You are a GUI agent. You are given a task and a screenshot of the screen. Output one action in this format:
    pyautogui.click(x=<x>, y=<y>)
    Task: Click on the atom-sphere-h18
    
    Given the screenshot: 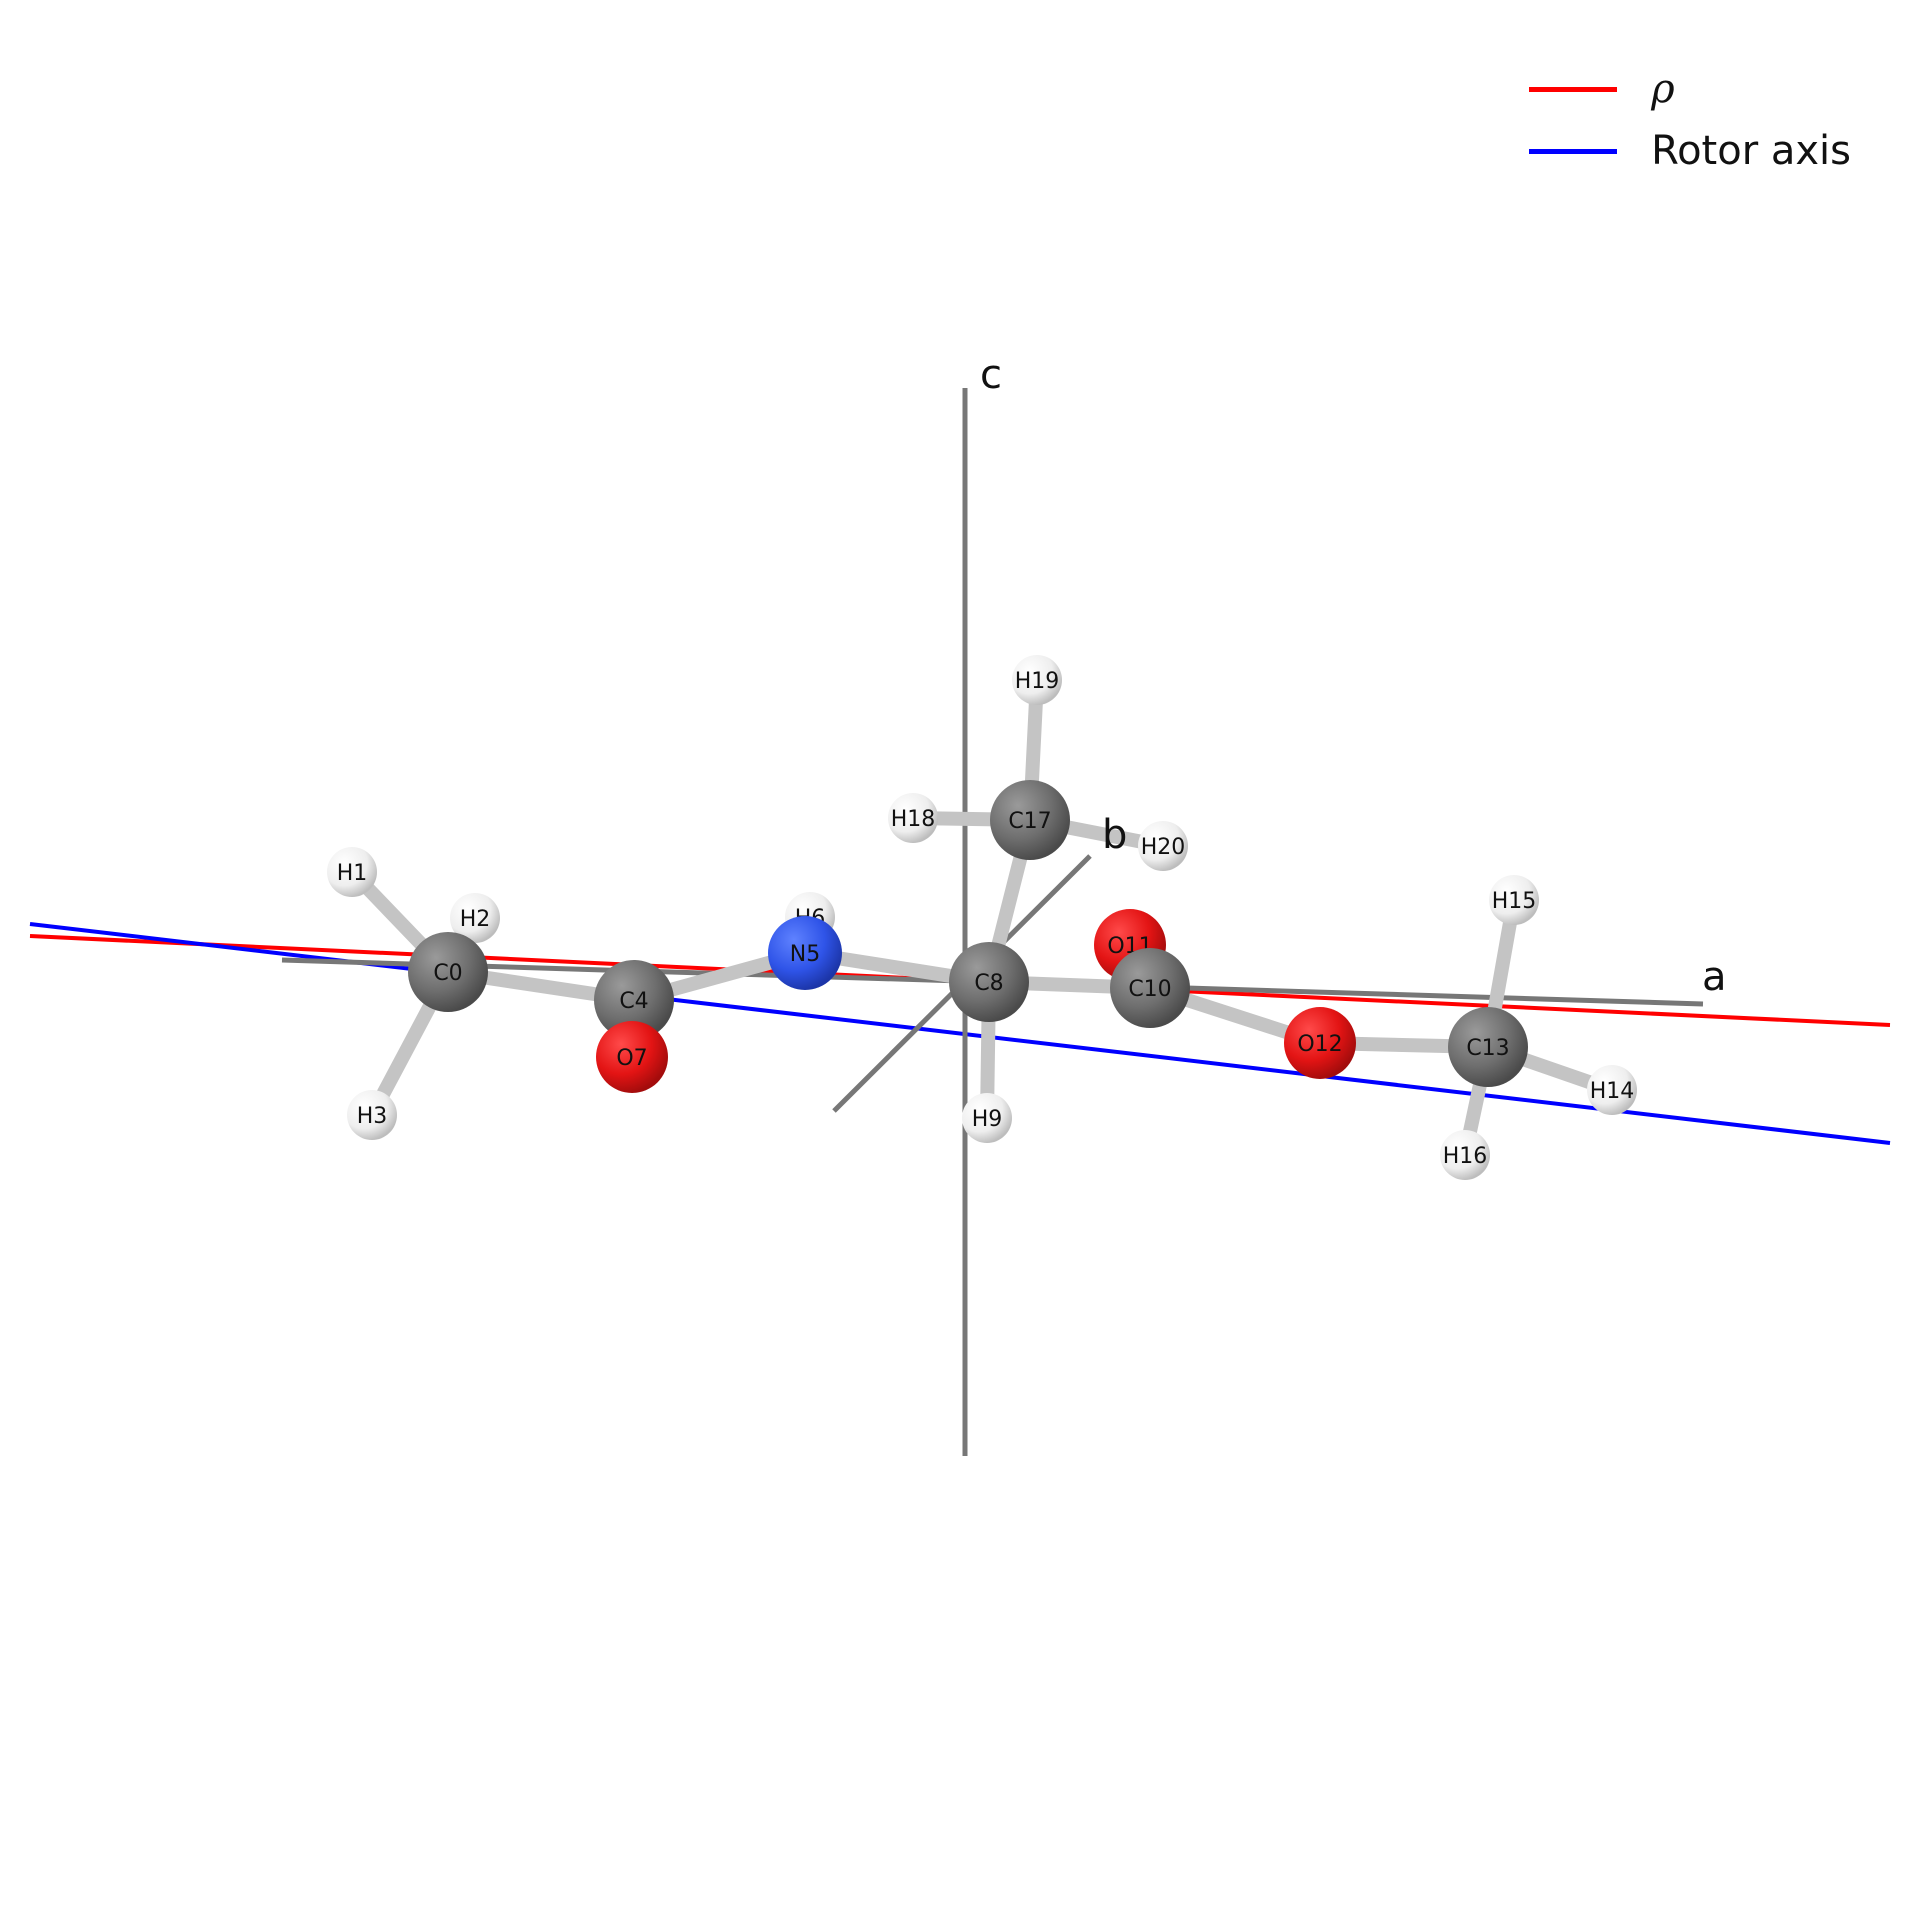 What is the action you would take?
    pyautogui.click(x=913, y=818)
    